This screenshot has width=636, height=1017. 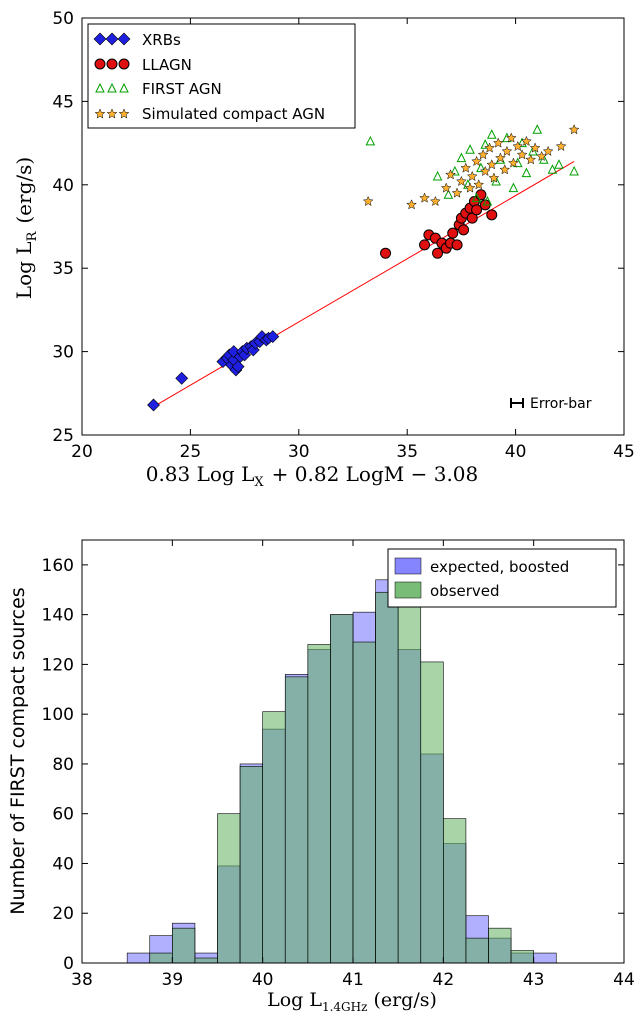 What do you see at coordinates (624, 452) in the screenshot?
I see `x-tick-label: 45` at bounding box center [624, 452].